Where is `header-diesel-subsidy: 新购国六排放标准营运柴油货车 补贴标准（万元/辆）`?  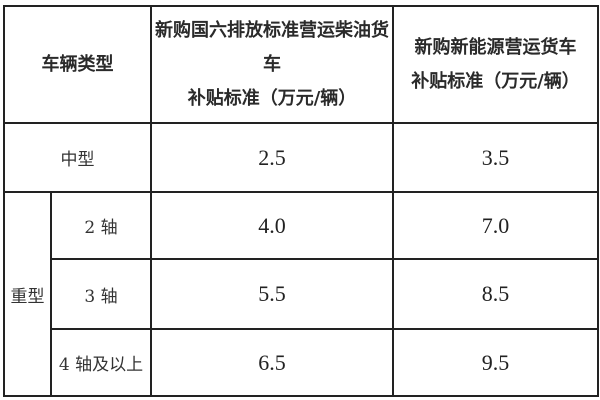
header-diesel-subsidy: 新购国六排放标准营运柴油货车 补贴标准（万元/辆） is located at coordinates (272, 64).